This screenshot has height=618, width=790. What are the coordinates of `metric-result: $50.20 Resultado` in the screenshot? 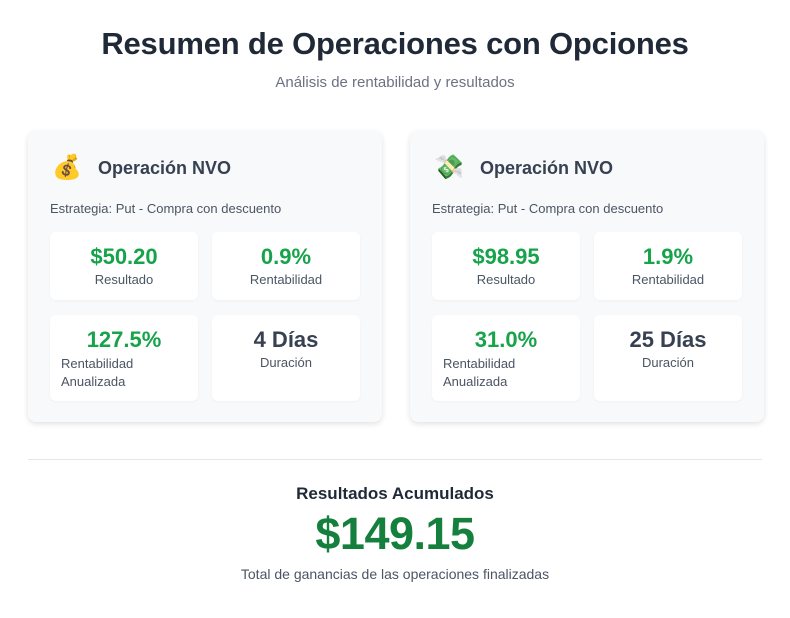 It's located at (124, 266).